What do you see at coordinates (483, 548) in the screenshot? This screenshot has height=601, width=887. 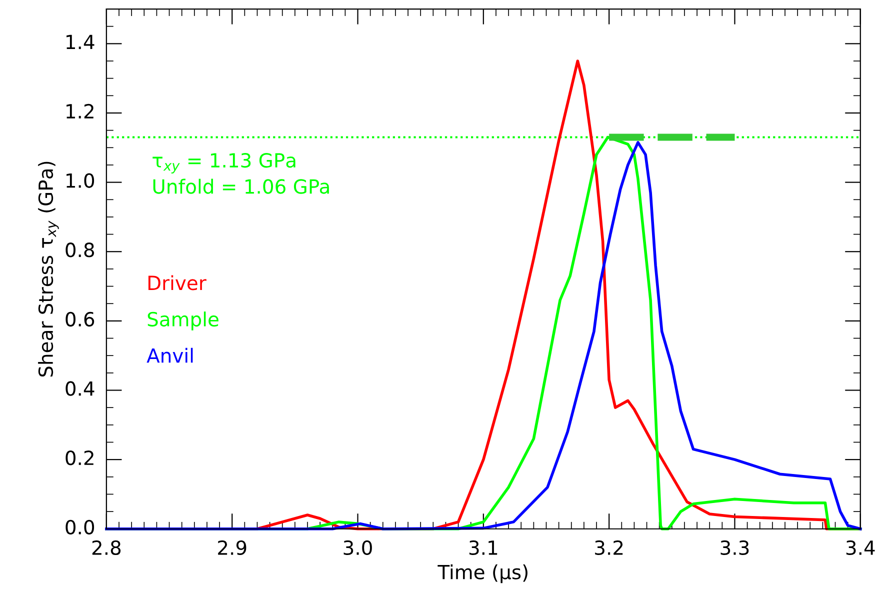 I see `x-tick-label: 3.1` at bounding box center [483, 548].